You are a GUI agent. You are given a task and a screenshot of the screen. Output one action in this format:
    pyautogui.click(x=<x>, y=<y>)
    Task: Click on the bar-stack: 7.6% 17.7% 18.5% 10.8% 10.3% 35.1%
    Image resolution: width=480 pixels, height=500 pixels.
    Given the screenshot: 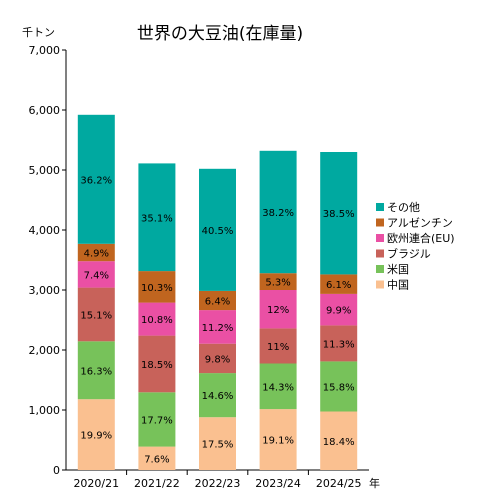 What is the action you would take?
    pyautogui.click(x=157, y=316)
    